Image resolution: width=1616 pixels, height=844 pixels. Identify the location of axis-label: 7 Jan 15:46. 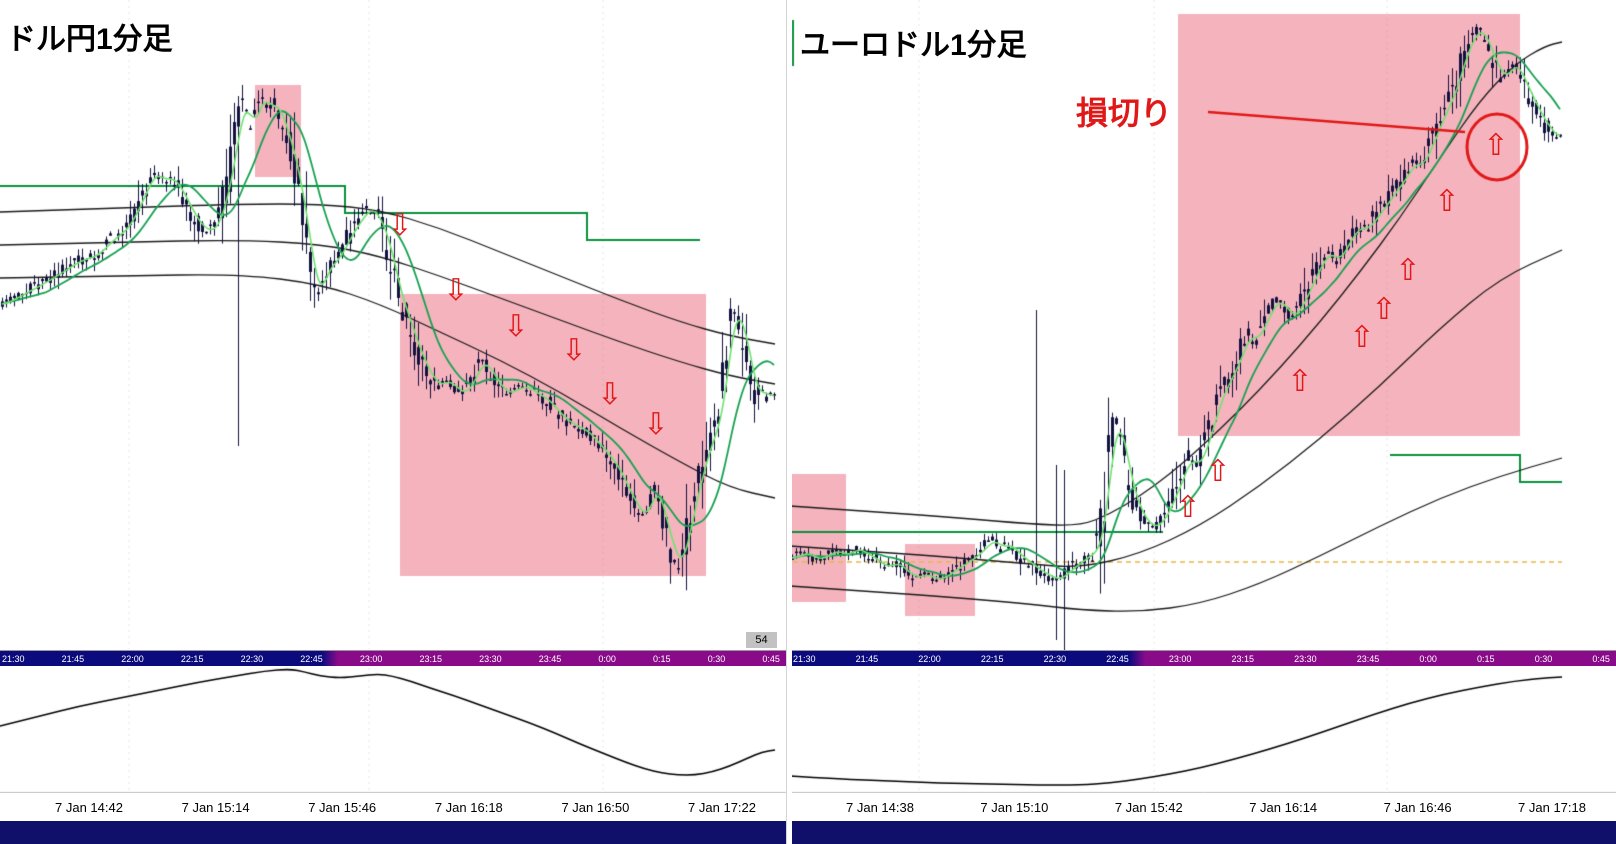
(342, 807).